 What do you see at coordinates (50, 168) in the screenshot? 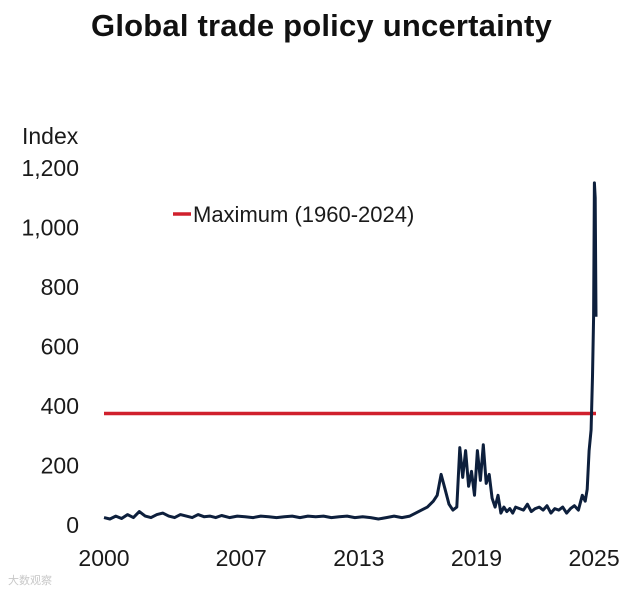
I see `y-tick-label: 1,200` at bounding box center [50, 168].